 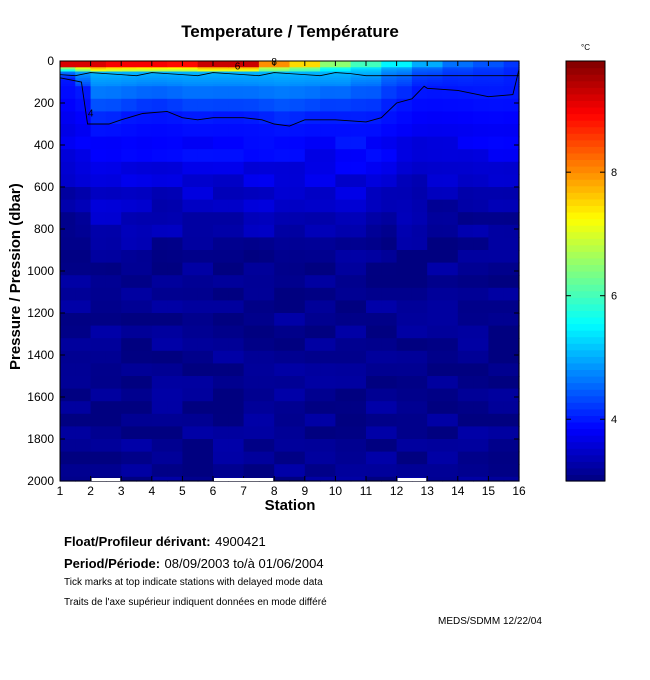 I want to click on x-tick-label: 10, so click(x=336, y=491).